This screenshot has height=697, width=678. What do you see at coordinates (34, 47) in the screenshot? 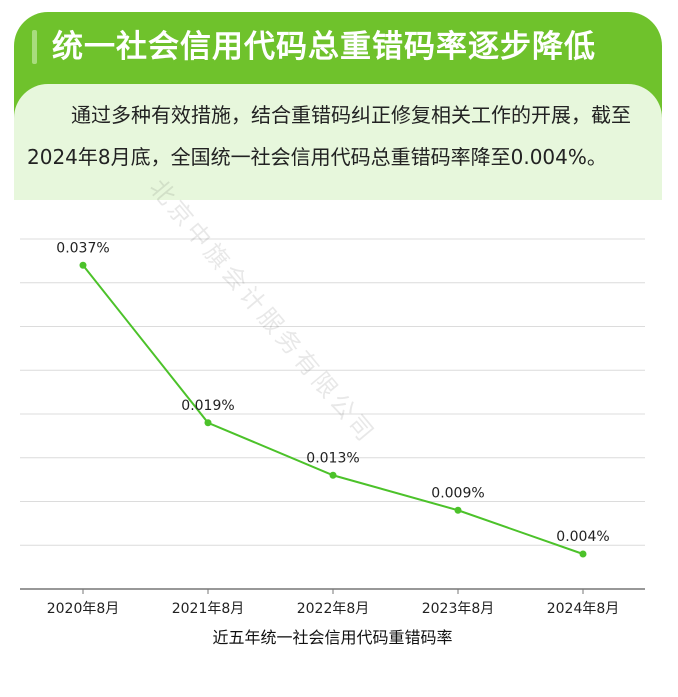
I see `title-accent-bar` at bounding box center [34, 47].